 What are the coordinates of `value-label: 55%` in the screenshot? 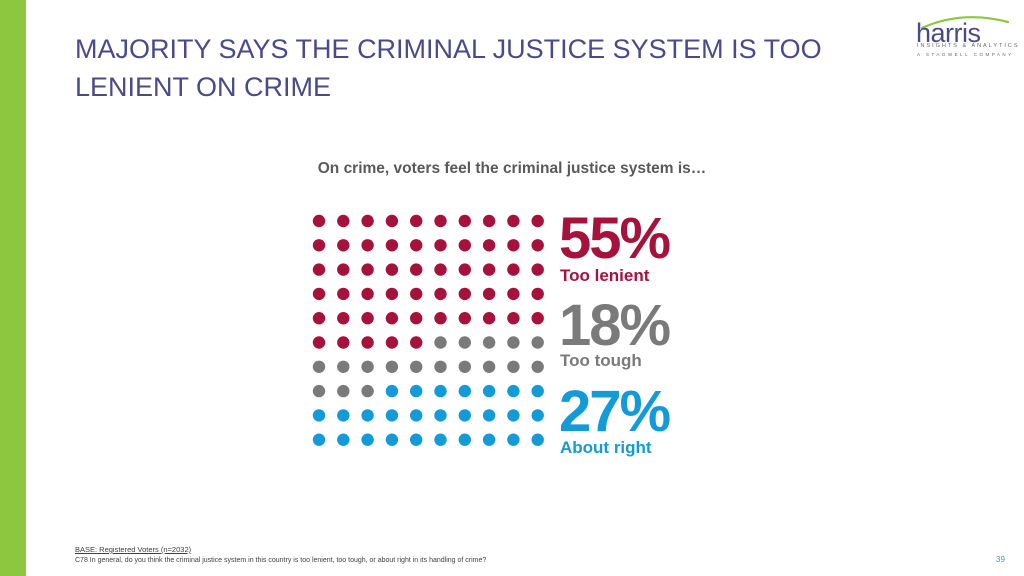 It's located at (615, 238).